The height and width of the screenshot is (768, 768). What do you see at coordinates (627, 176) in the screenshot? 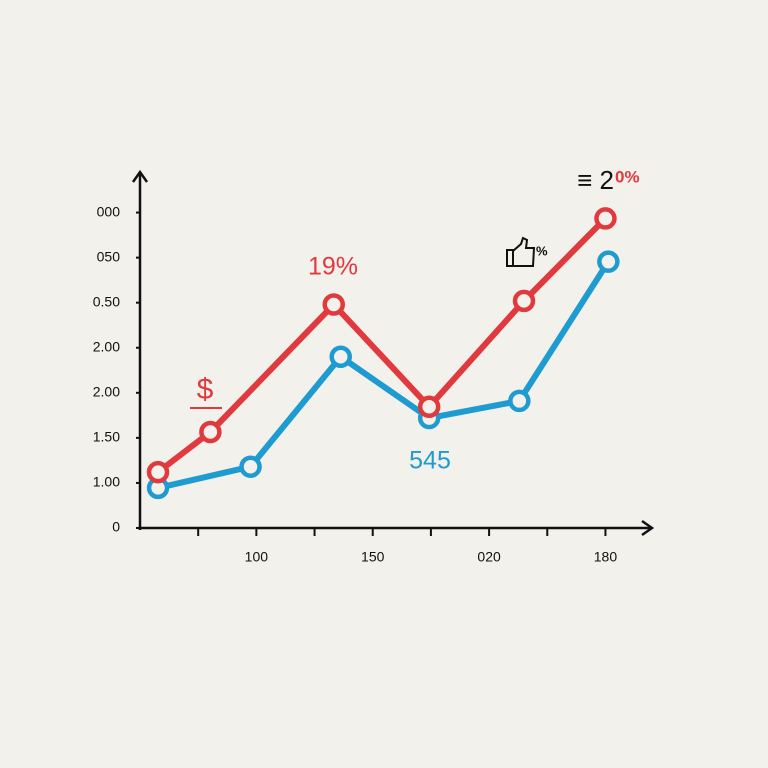
I see `annotation: 0%` at bounding box center [627, 176].